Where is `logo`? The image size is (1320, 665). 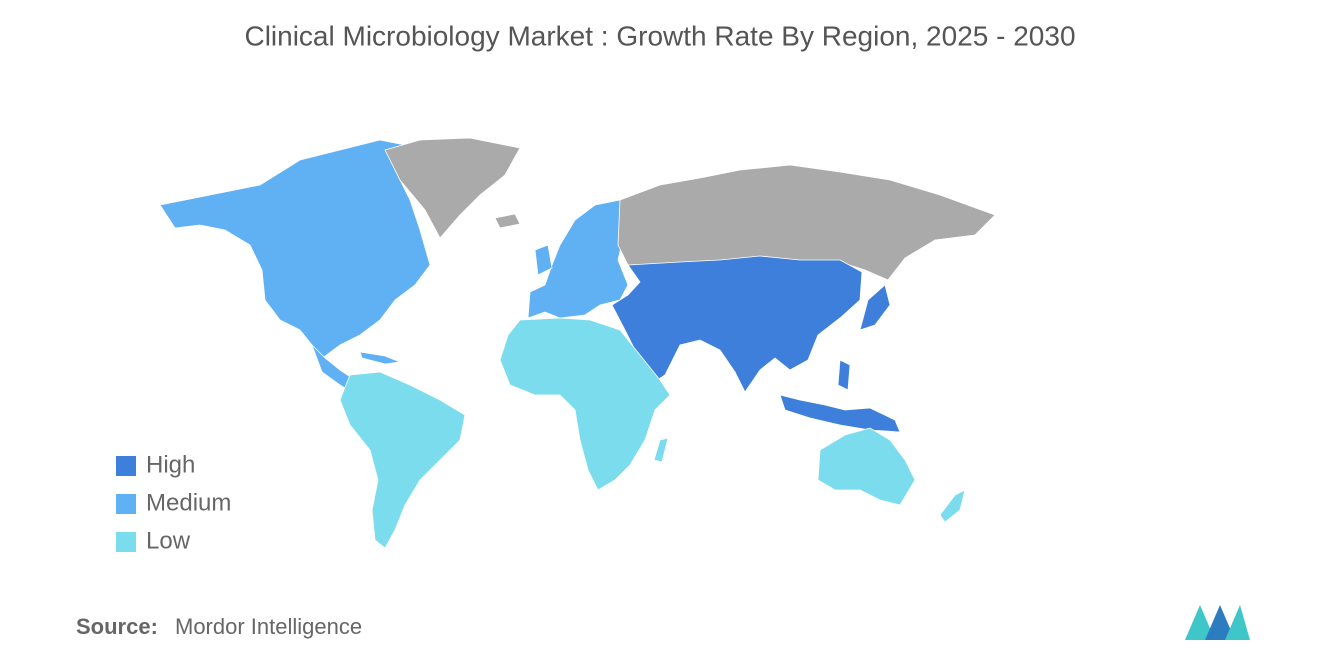
logo is located at coordinates (1217, 622).